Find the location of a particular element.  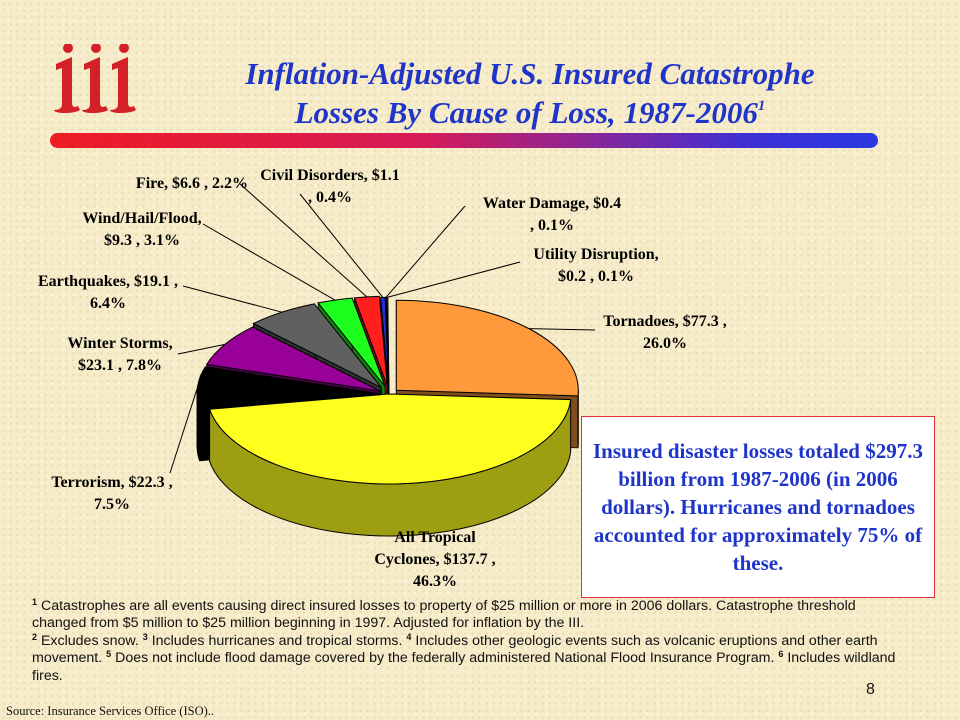

leader-line-water-damage is located at coordinates (425, 251).